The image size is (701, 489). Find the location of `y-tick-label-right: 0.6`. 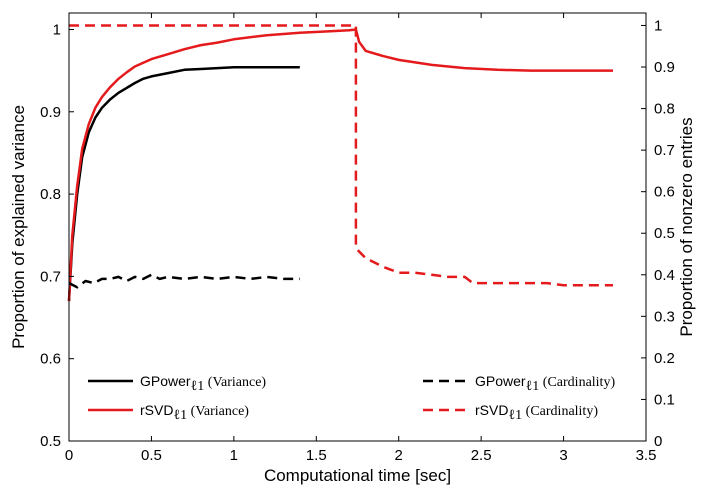

y-tick-label-right: 0.6 is located at coordinates (664, 192).